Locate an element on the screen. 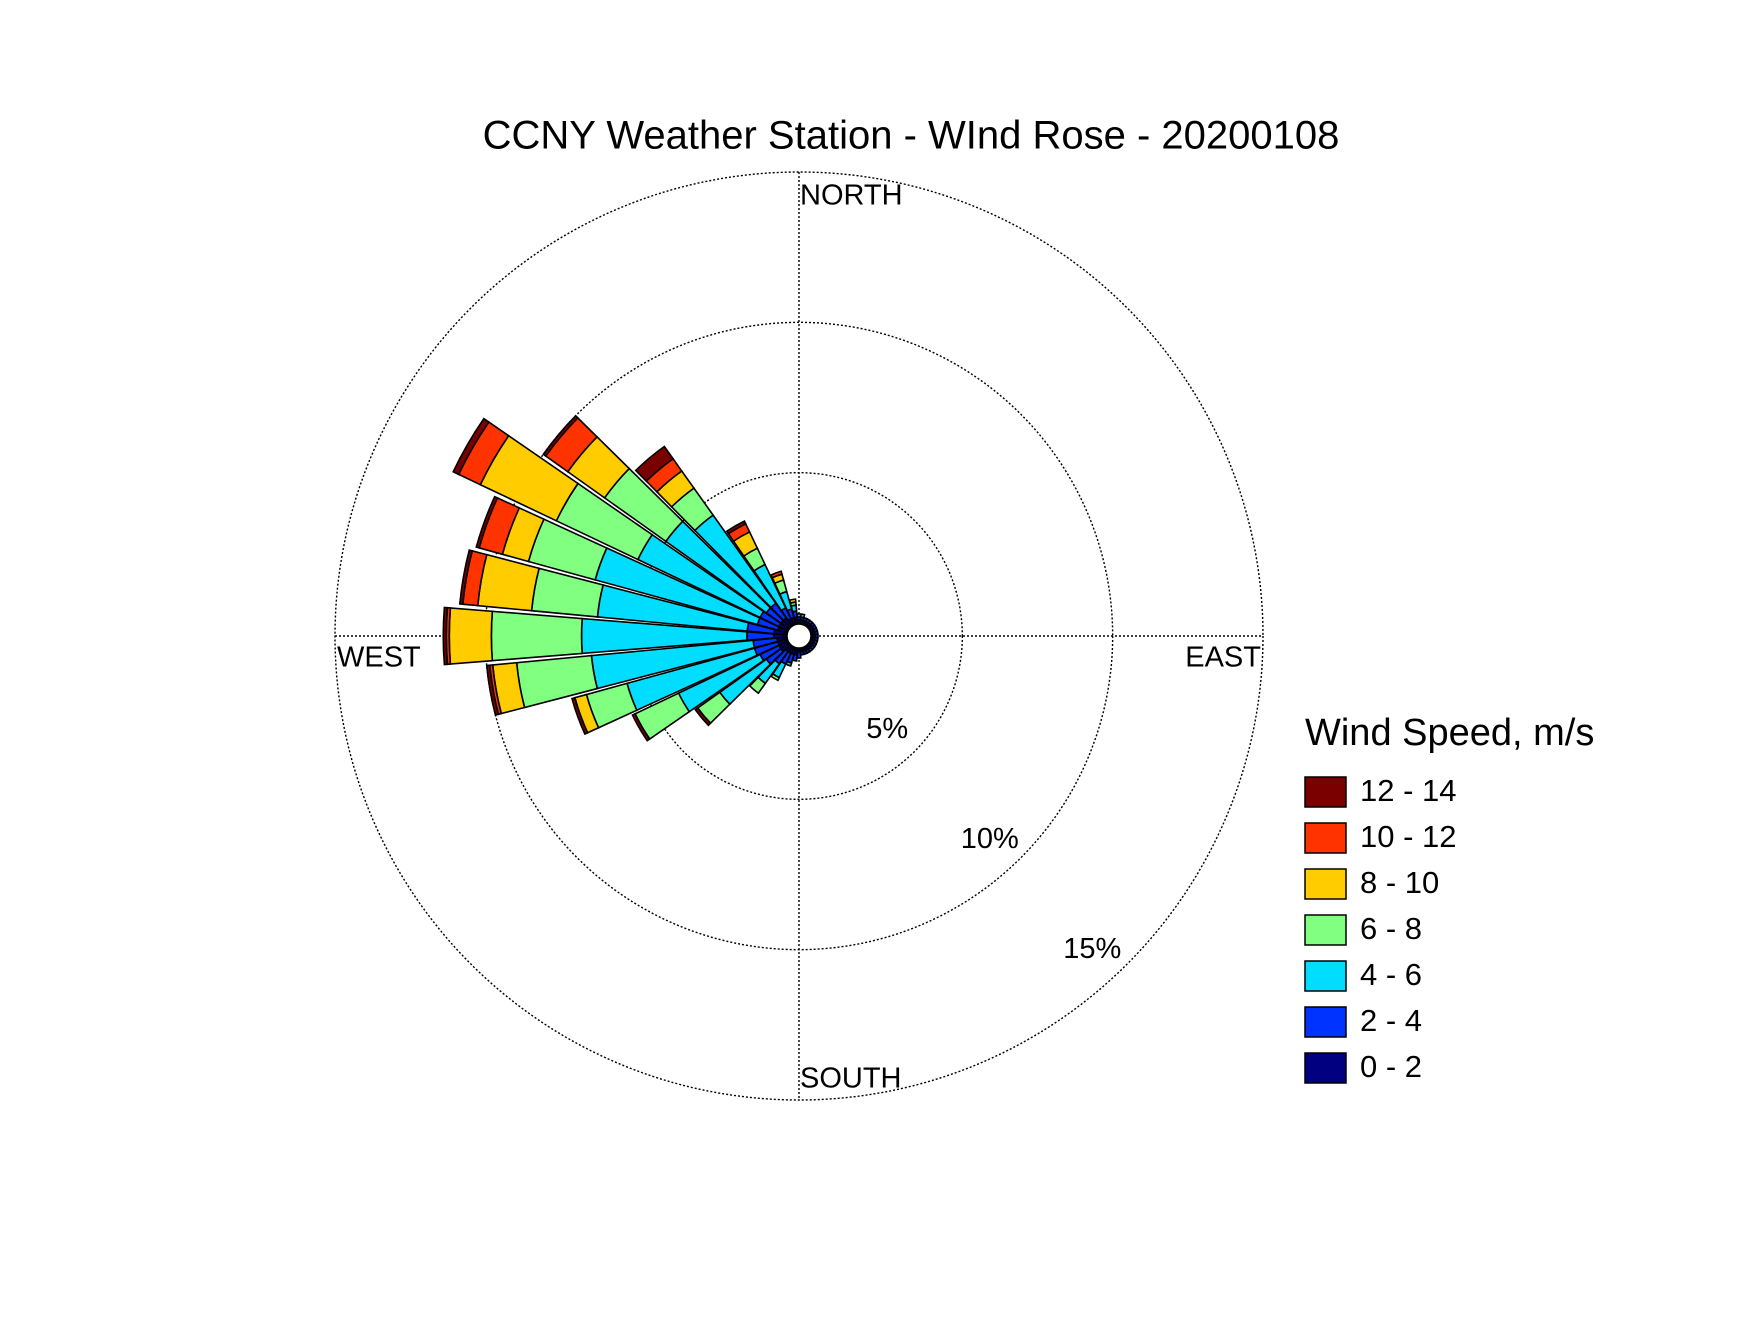  legend-label: 8 - 10 is located at coordinates (1399, 882).